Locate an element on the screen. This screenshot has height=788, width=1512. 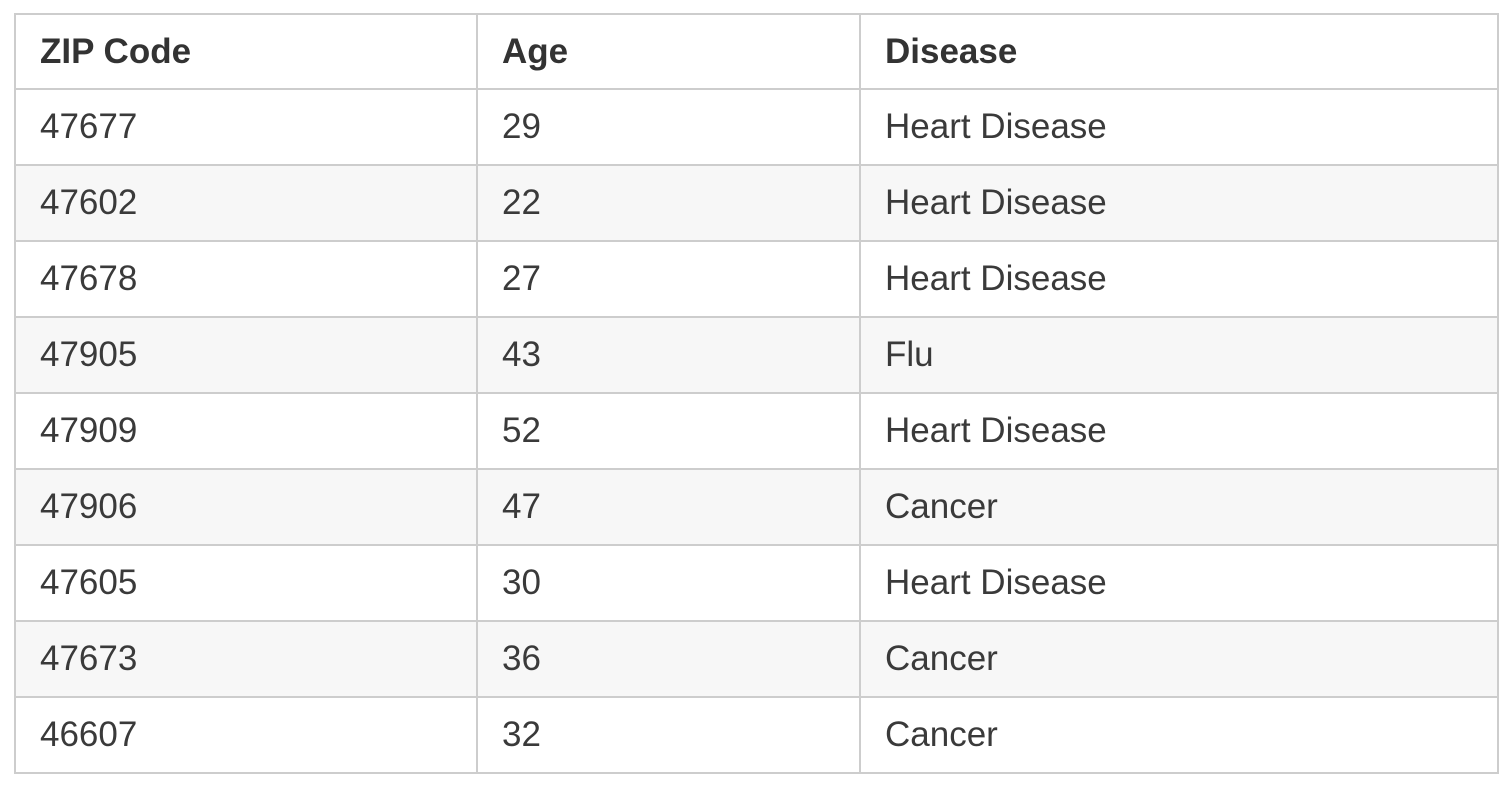
table-row: 47909 52 Heart Disease is located at coordinates (756, 431).